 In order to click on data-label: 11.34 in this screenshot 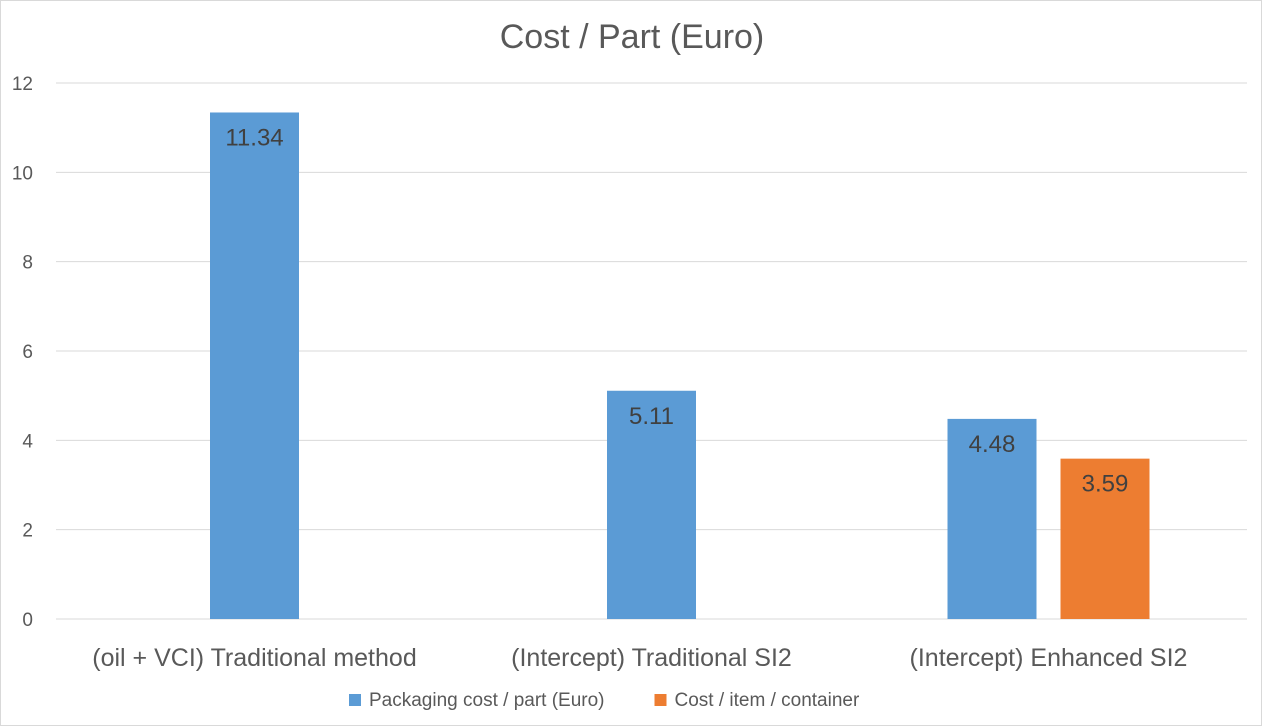, I will do `click(254, 137)`.